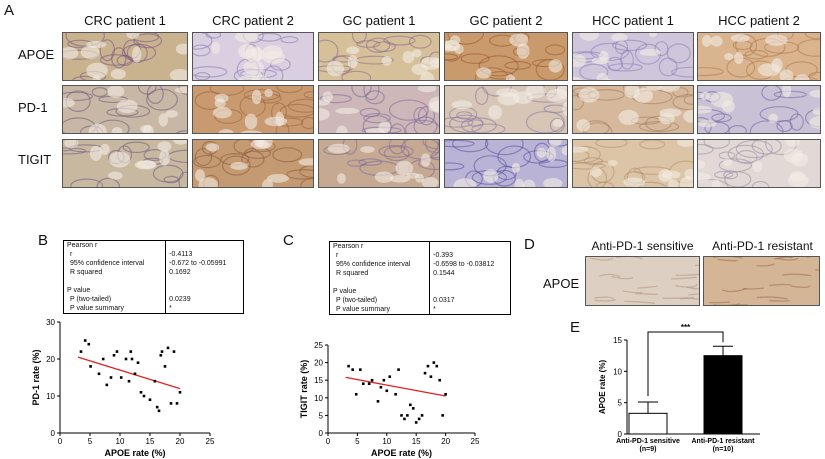  Describe the element at coordinates (204, 272) in the screenshot. I see `stats-value: 0.1692` at that location.